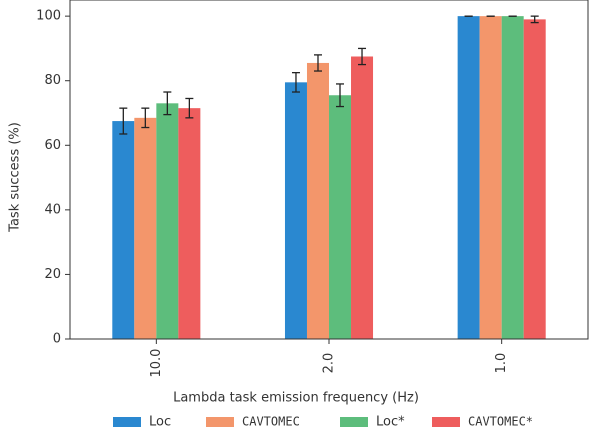 The image size is (590, 438). I want to click on x-tick-label: 1.0, so click(501, 363).